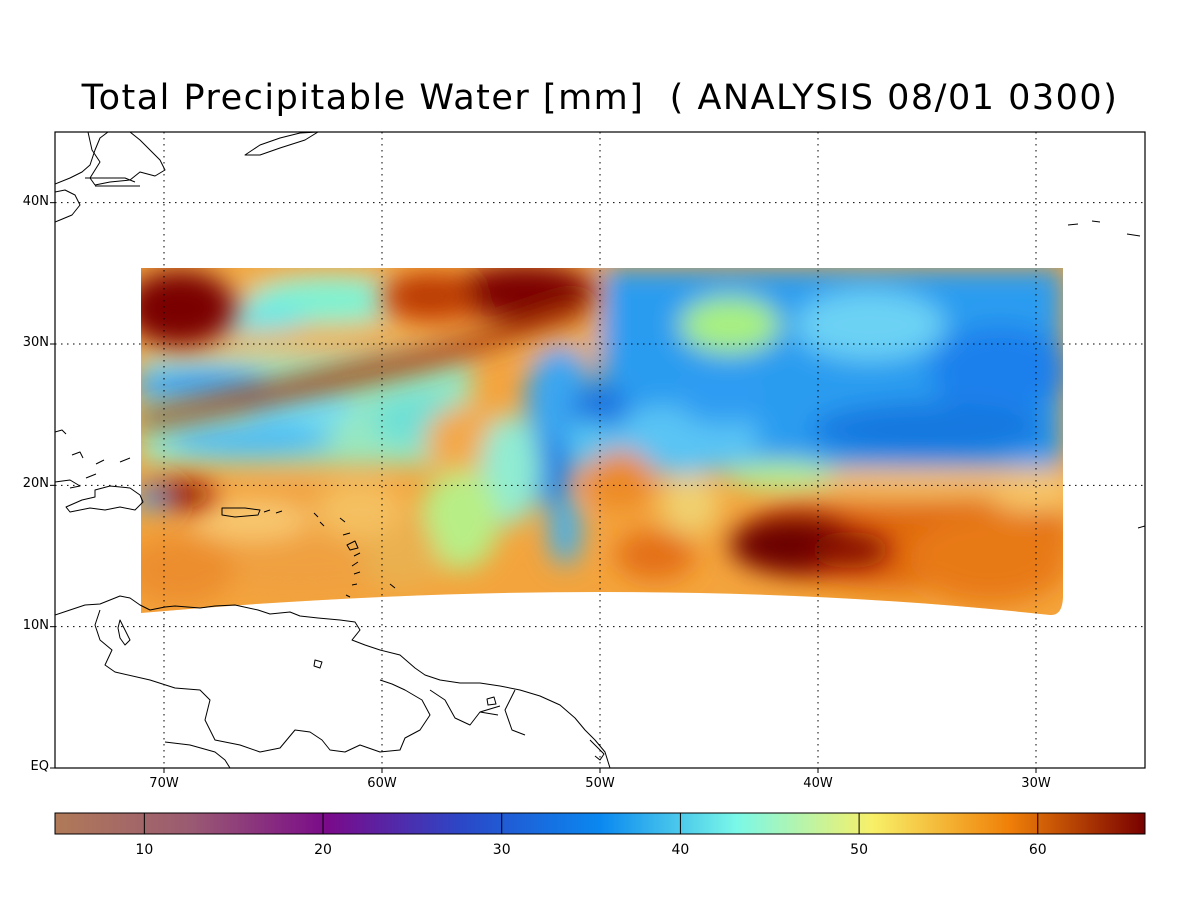 This screenshot has height=900, width=1200. I want to click on colorbar, so click(600, 823).